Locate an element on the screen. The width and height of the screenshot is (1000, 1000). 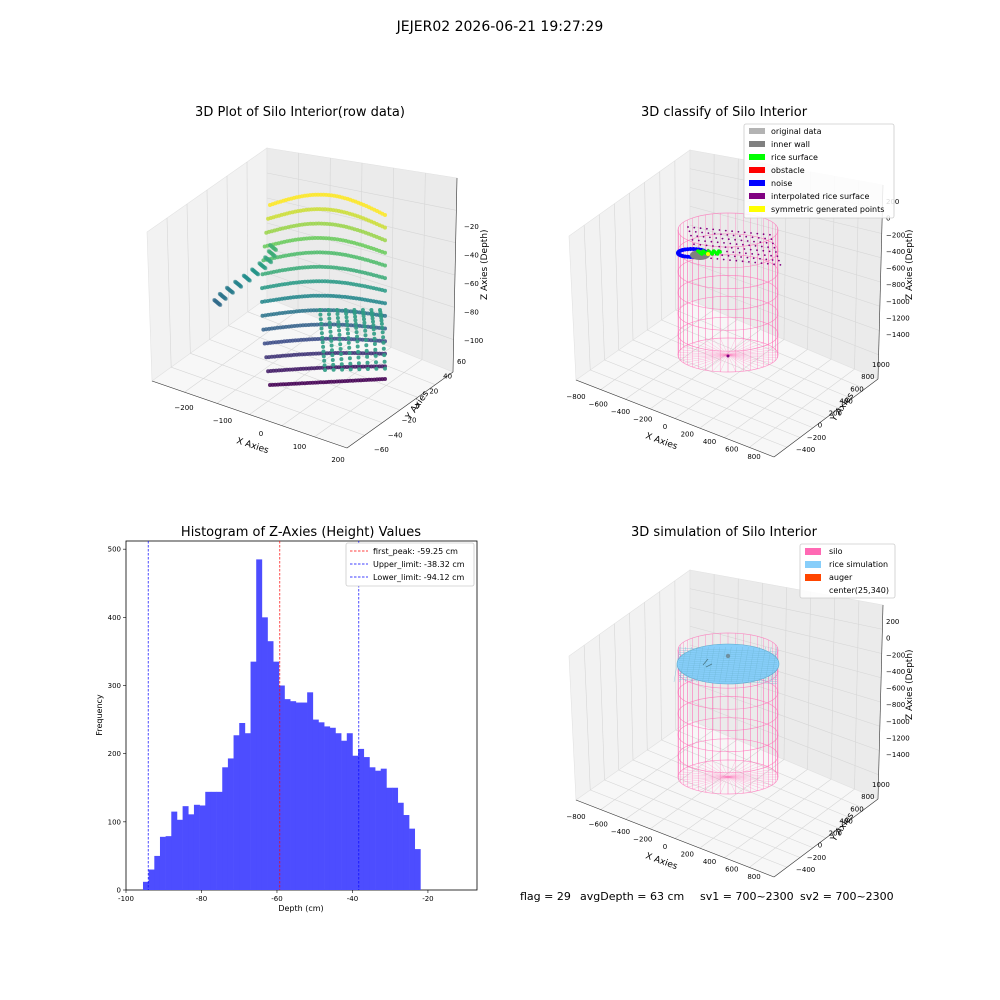
histogram-bars is located at coordinates (281, 724).